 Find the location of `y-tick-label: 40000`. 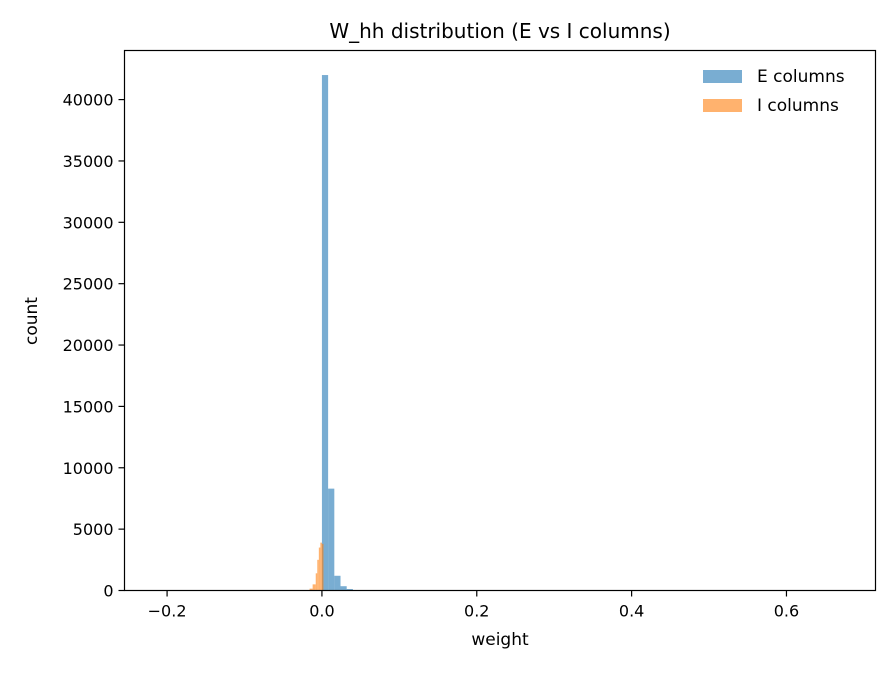

y-tick-label: 40000 is located at coordinates (88, 100).